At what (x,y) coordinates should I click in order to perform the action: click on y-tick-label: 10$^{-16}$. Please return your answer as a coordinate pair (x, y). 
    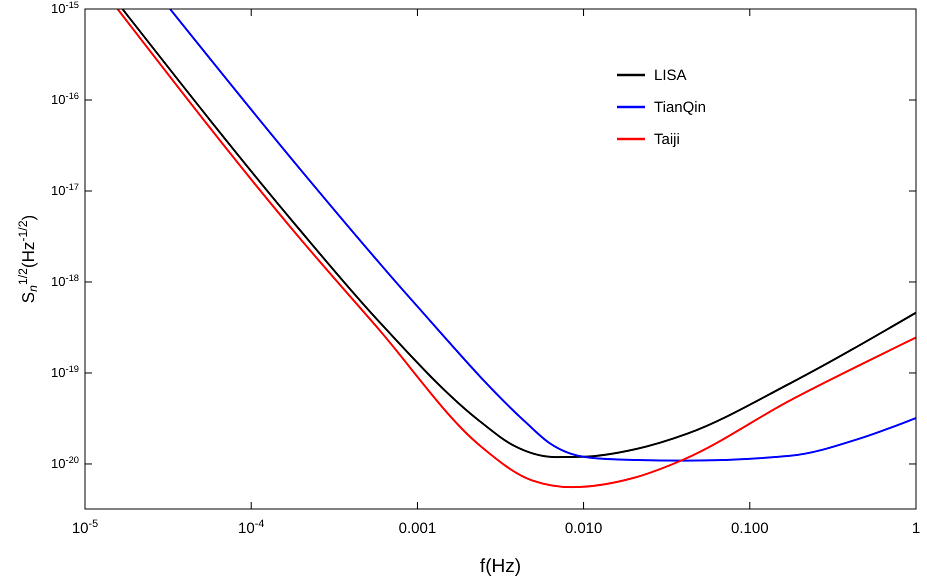
    Looking at the image, I should click on (65, 99).